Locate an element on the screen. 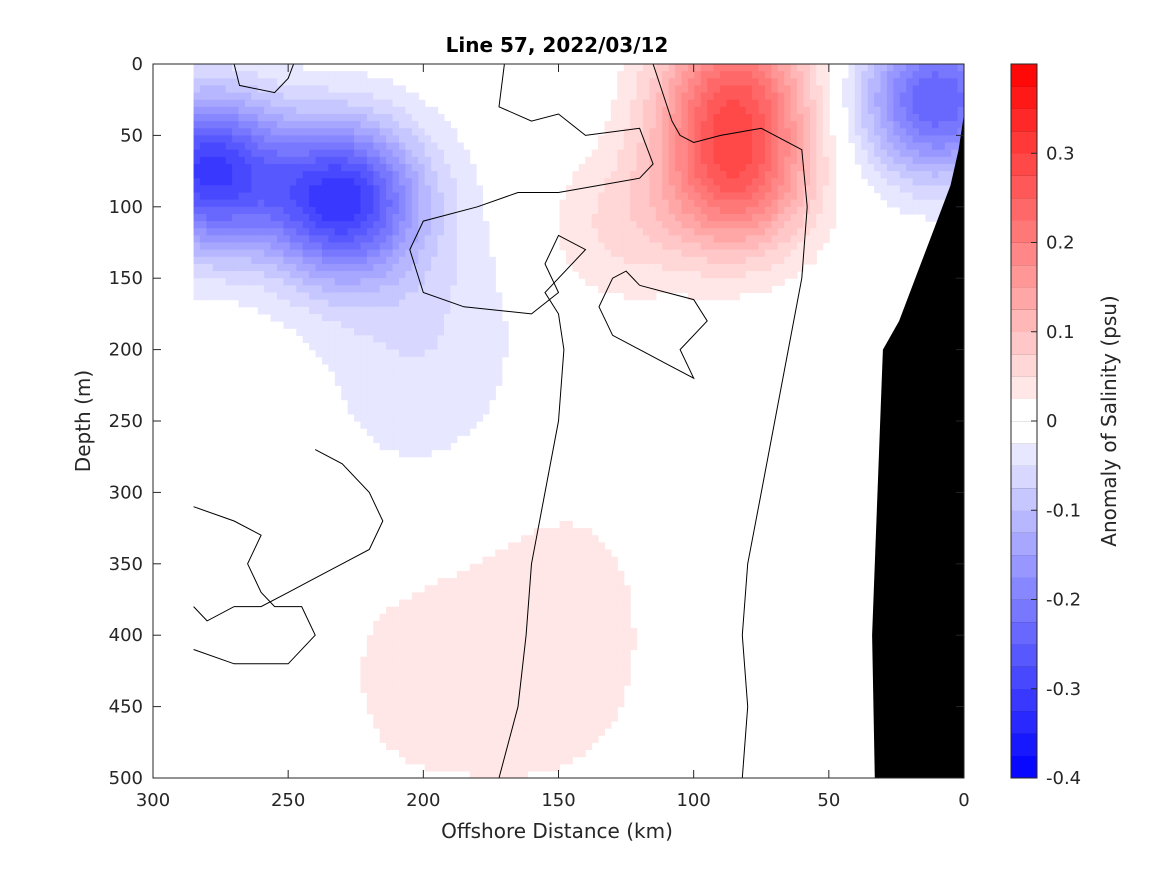 This screenshot has height=875, width=1167. colorbar: 0.3 0.2 0.1 0 -0.1 -0.2 -0.3 -0.4 is located at coordinates (1045, 426).